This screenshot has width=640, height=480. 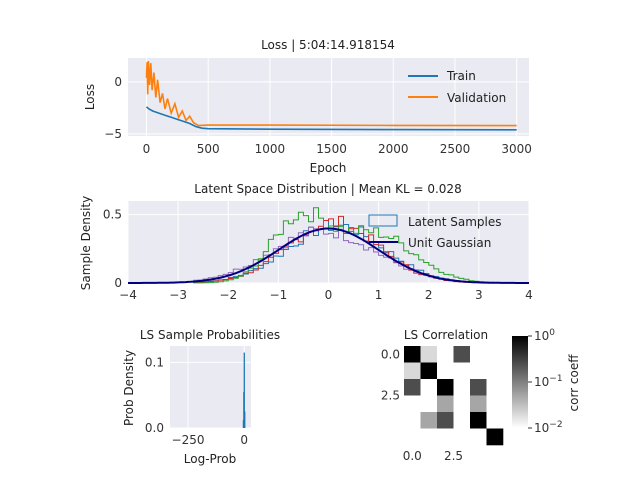 I want to click on loss-xtick-label: 3000, so click(x=516, y=149).